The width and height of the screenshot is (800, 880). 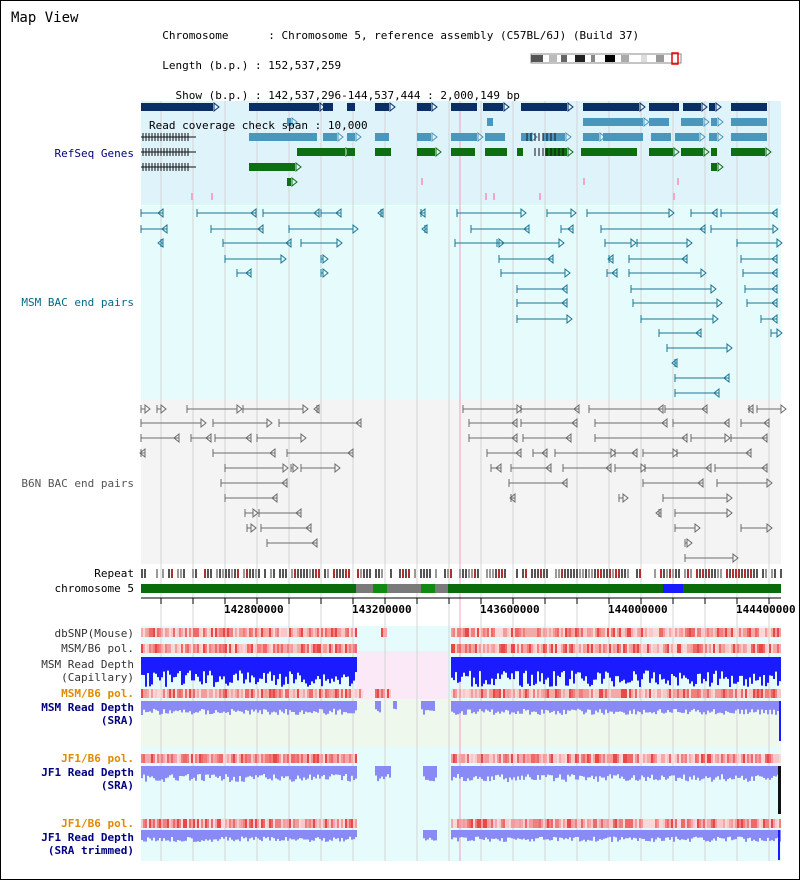 I want to click on snp-marker, so click(x=192, y=196).